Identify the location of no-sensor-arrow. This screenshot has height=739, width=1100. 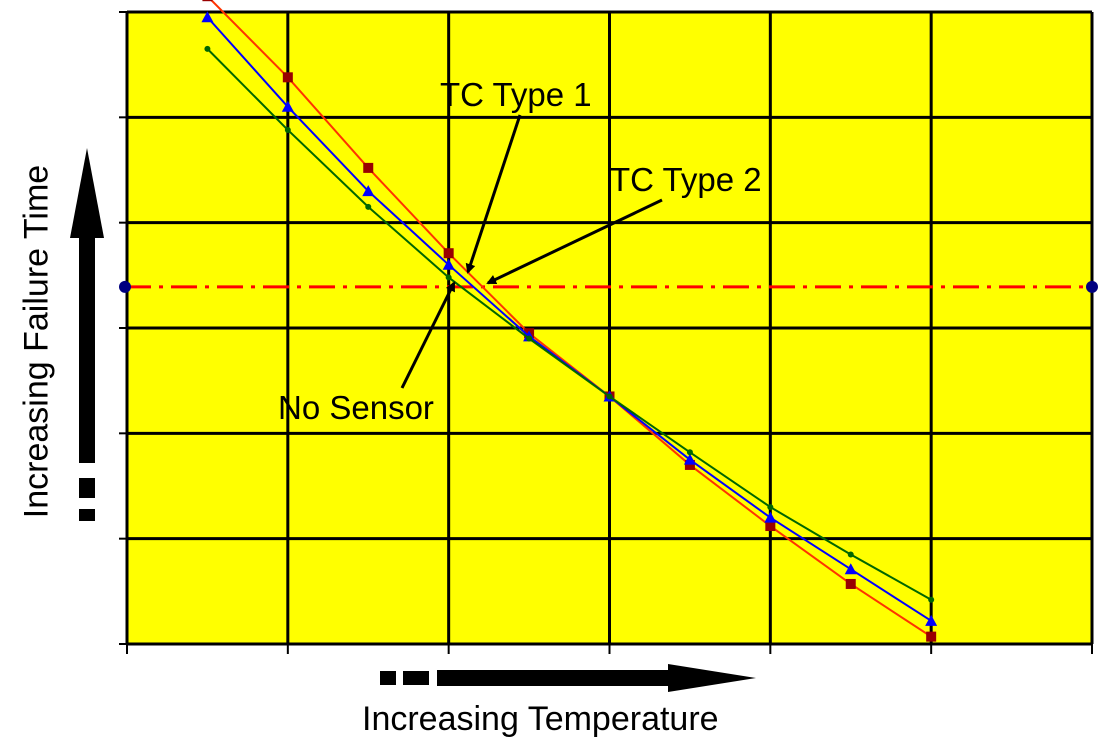
(428, 335).